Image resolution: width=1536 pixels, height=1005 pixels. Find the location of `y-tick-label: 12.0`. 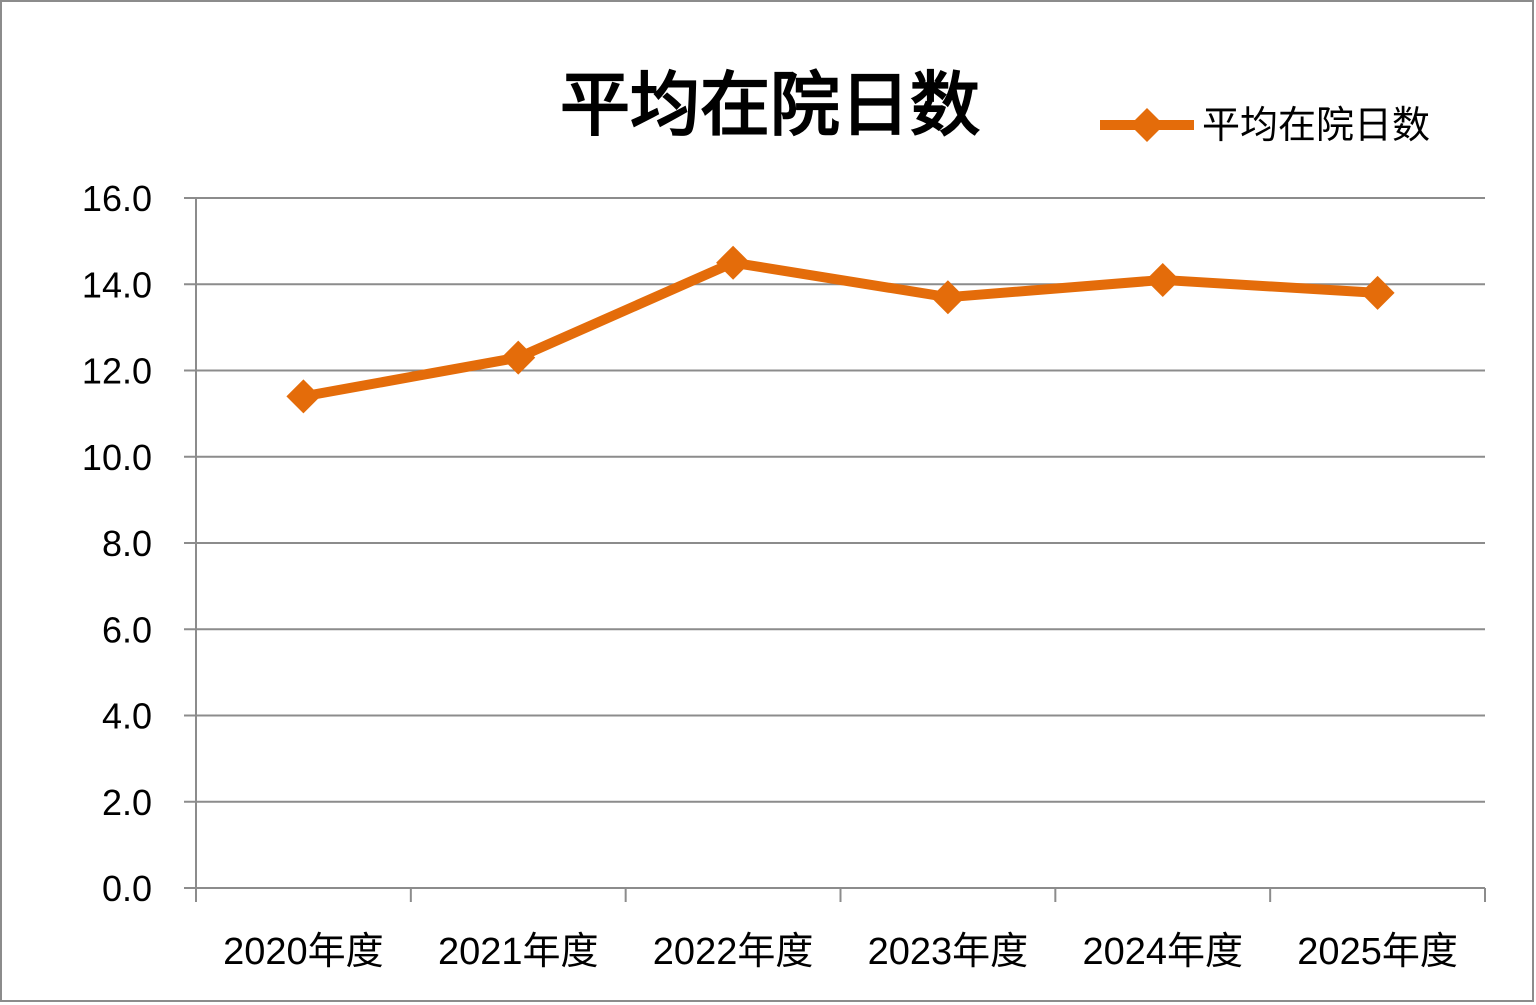

y-tick-label: 12.0 is located at coordinates (117, 371).